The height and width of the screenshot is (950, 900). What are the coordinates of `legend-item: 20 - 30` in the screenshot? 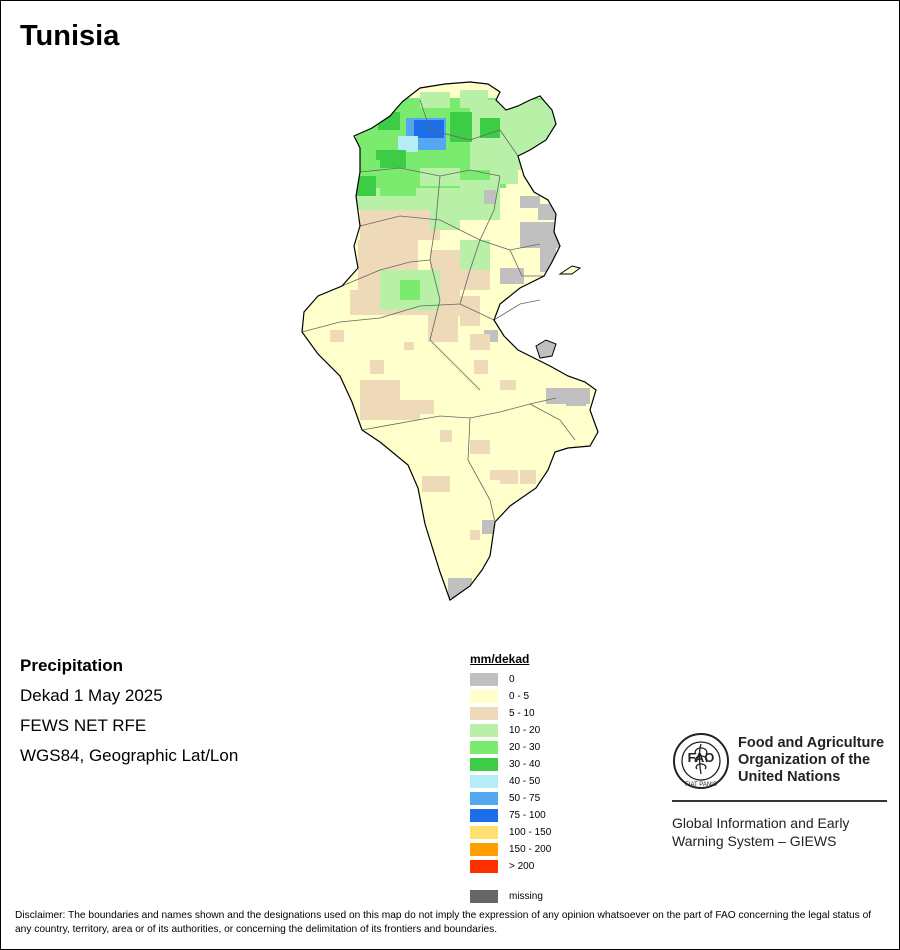 It's located at (510, 747).